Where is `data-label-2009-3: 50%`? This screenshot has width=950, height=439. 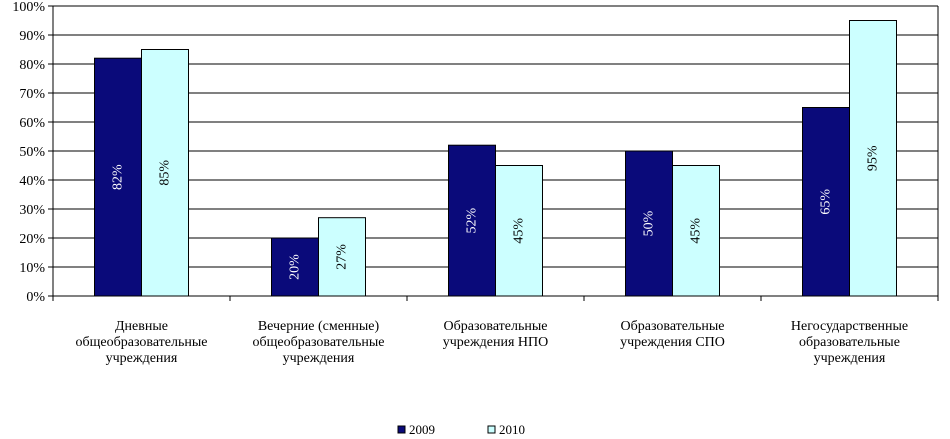
data-label-2009-3: 50% is located at coordinates (649, 223).